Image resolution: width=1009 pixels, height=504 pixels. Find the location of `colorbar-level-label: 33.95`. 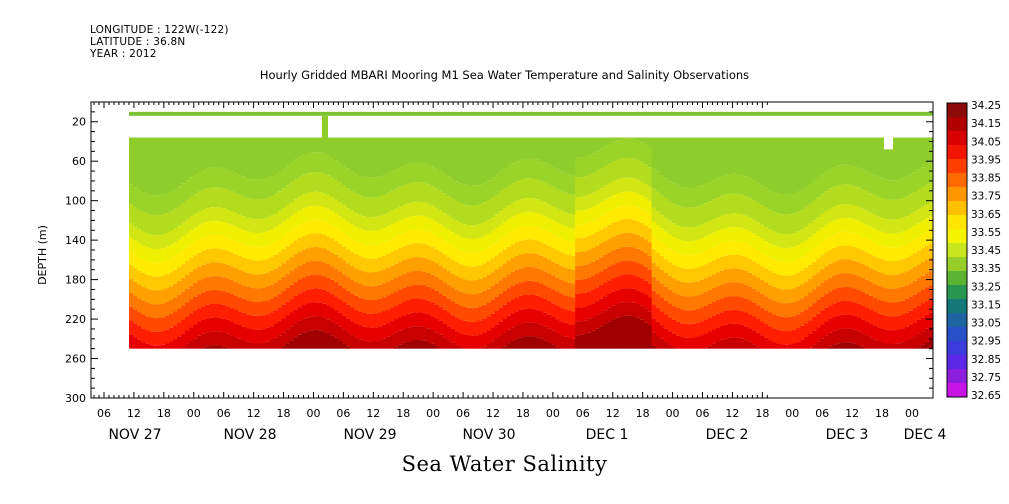

colorbar-level-label: 33.95 is located at coordinates (986, 160).